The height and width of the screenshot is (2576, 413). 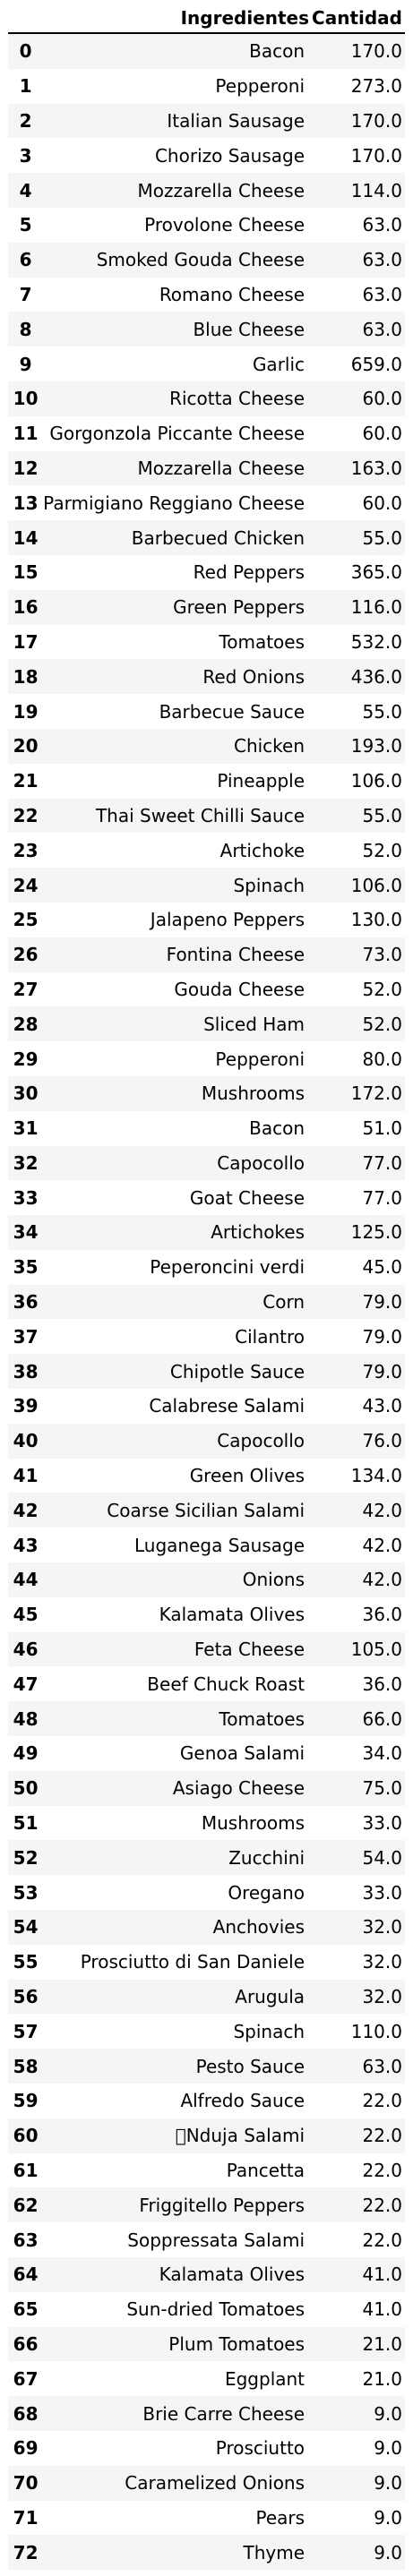 What do you see at coordinates (207, 155) in the screenshot?
I see `table-row: 3 Chorizo Sausage 170.0` at bounding box center [207, 155].